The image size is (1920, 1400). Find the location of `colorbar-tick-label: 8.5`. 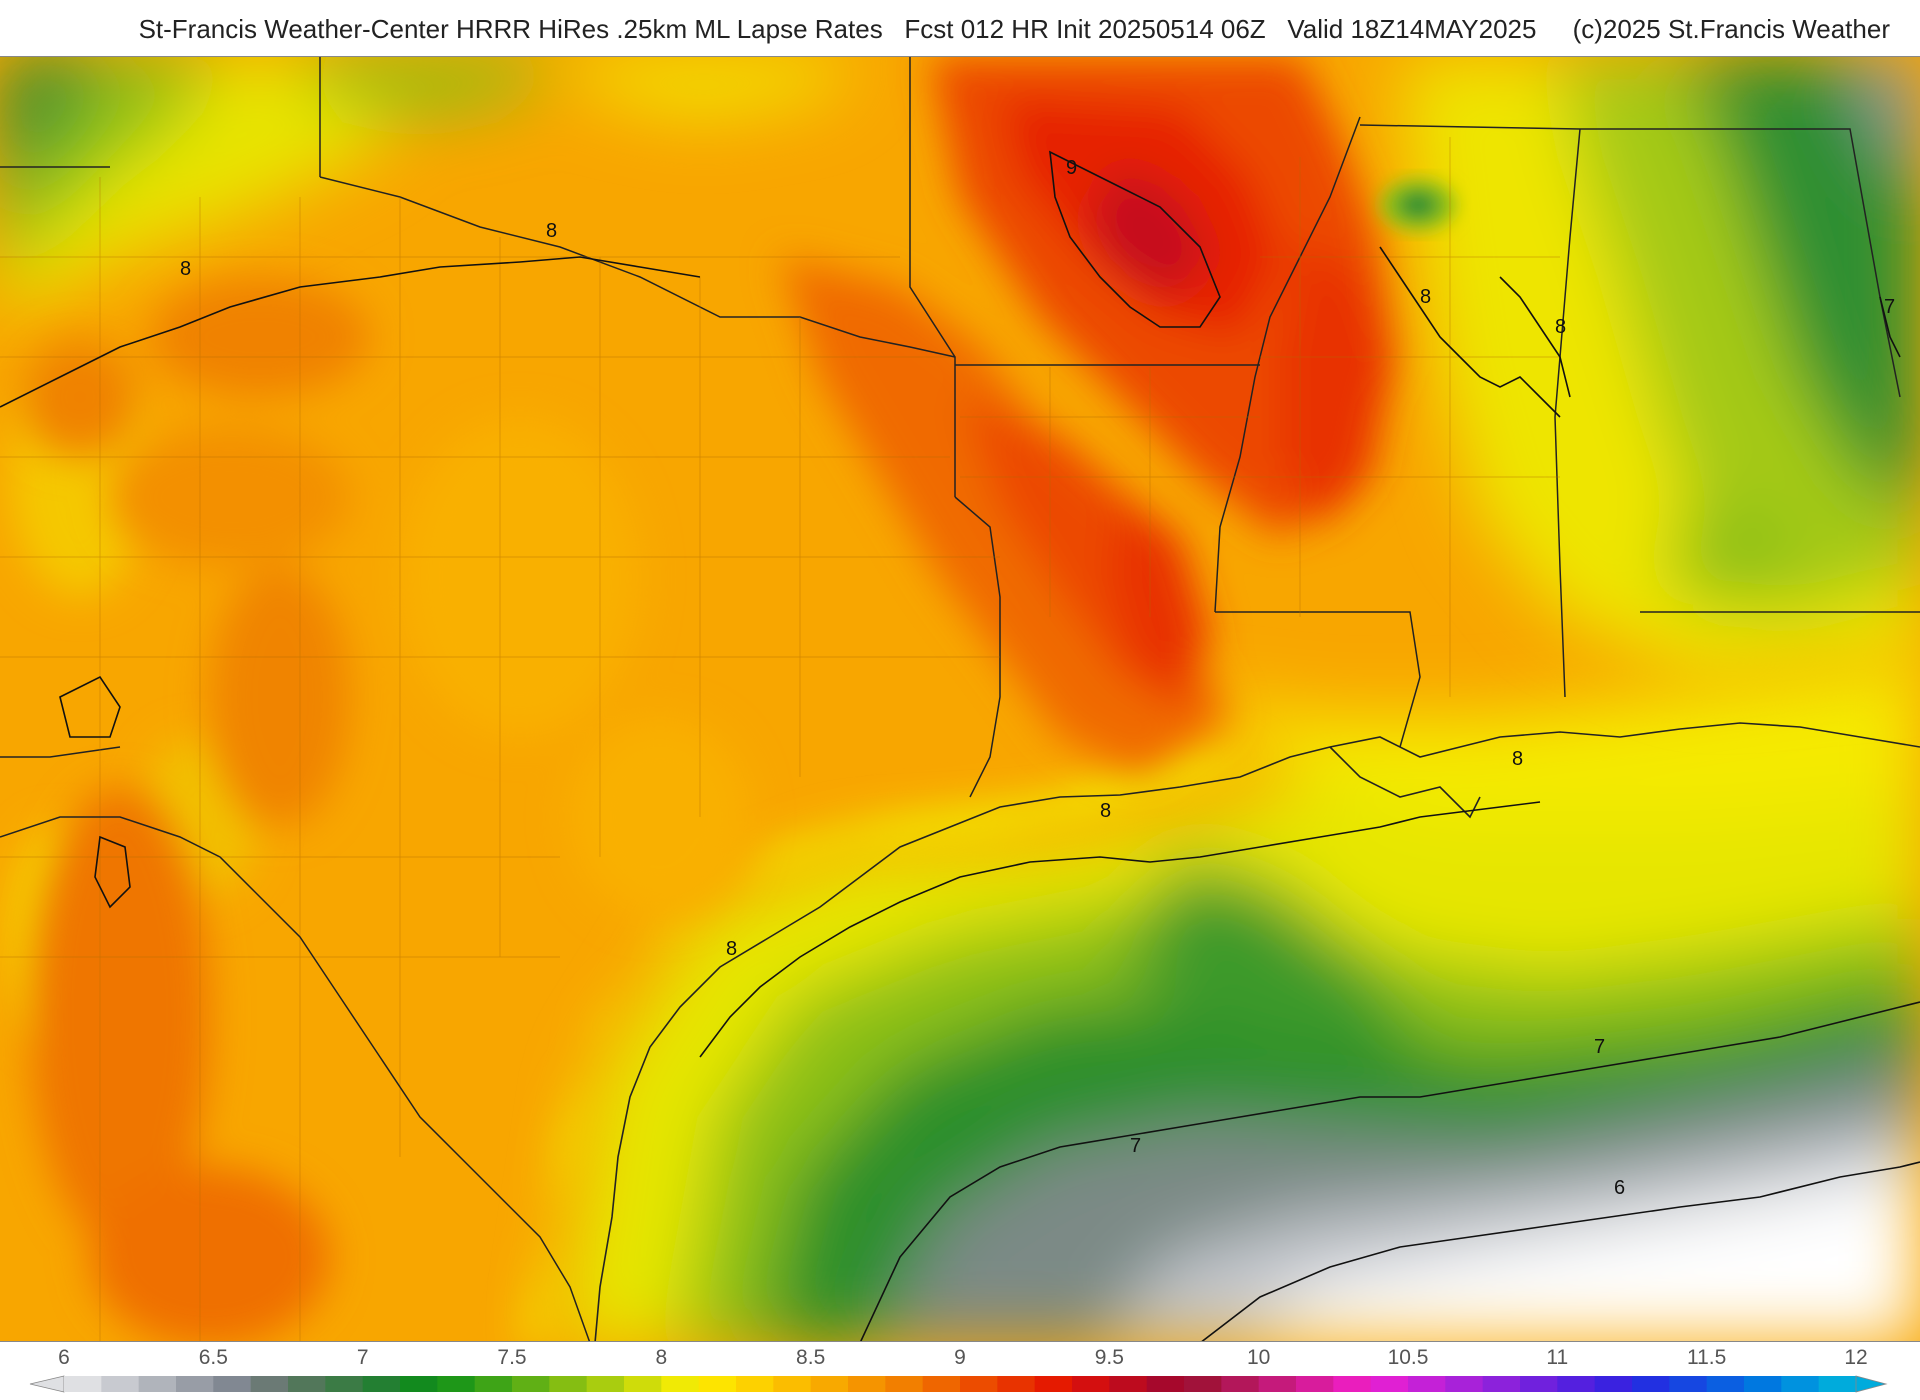

colorbar-tick-label: 8.5 is located at coordinates (811, 1357).